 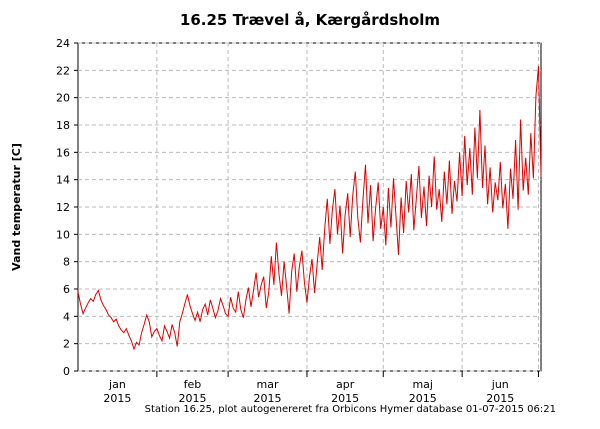 What do you see at coordinates (268, 384) in the screenshot?
I see `x-tick-label: mar` at bounding box center [268, 384].